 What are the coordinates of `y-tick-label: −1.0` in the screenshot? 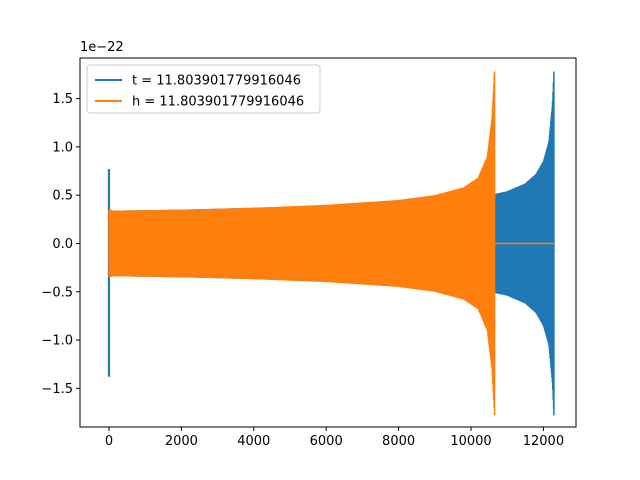 It's located at (57, 341).